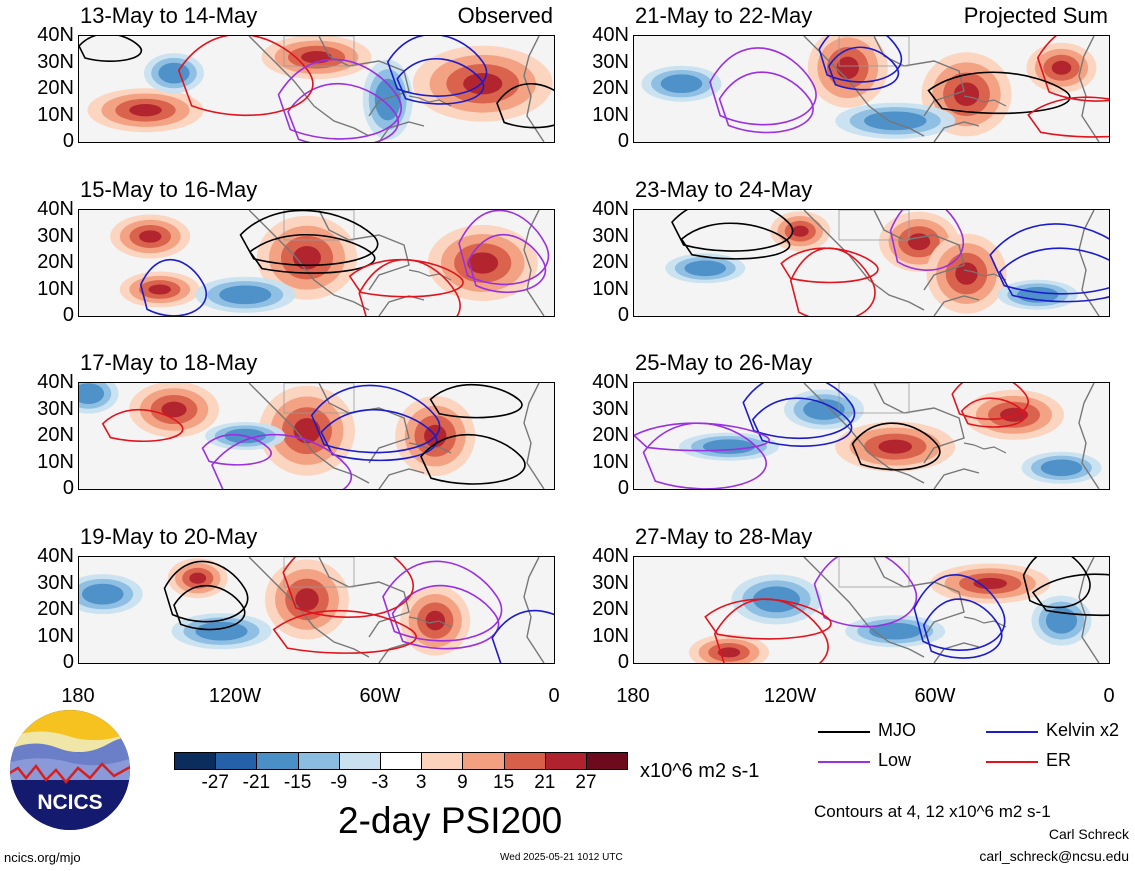 Image resolution: width=1135 pixels, height=871 pixels. I want to click on colorbar-tick: -21, so click(256, 782).